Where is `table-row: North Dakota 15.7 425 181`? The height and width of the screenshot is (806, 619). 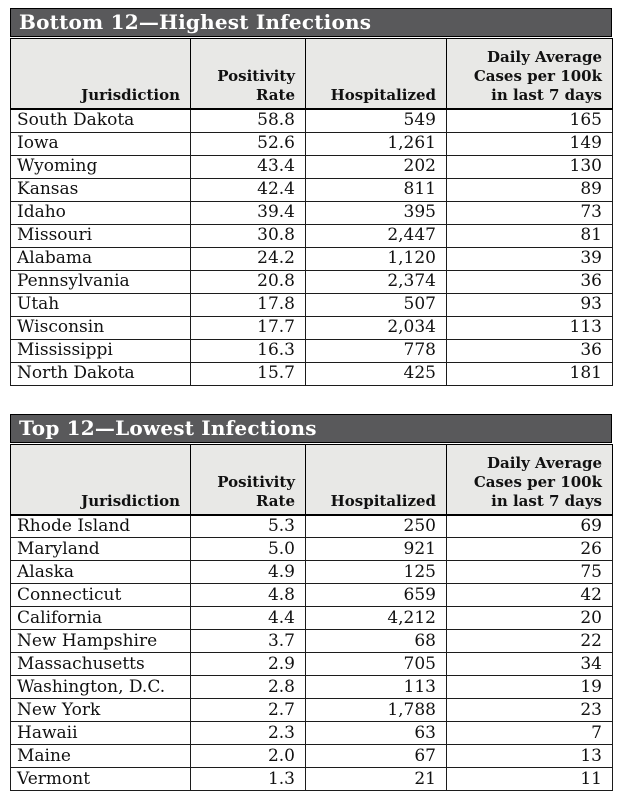 table-row: North Dakota 15.7 425 181 is located at coordinates (311, 373).